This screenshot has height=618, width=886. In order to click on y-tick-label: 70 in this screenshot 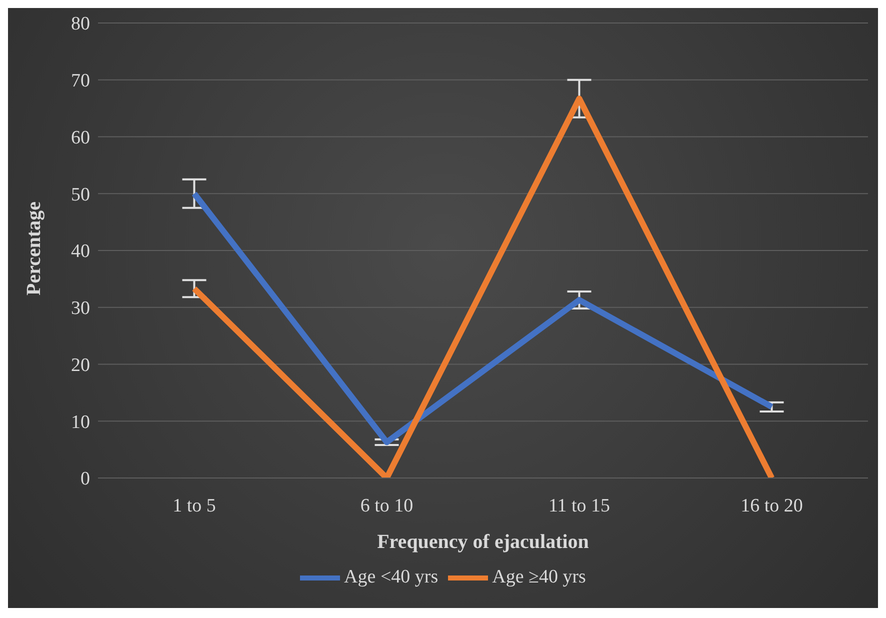, I will do `click(80, 81)`.